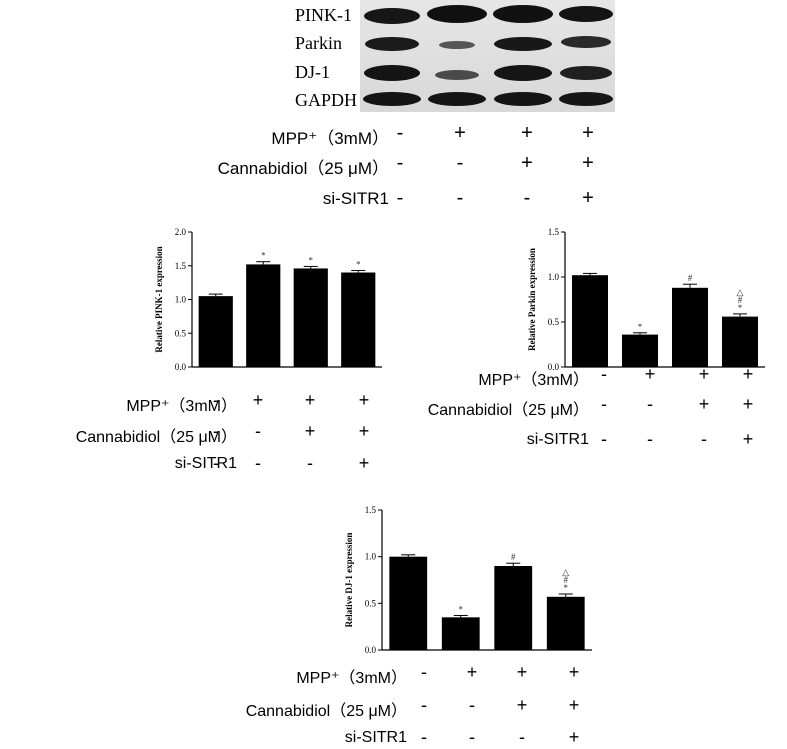 The image size is (787, 749). I want to click on y-axis-label: Relative DJ-1 expression, so click(349, 580).